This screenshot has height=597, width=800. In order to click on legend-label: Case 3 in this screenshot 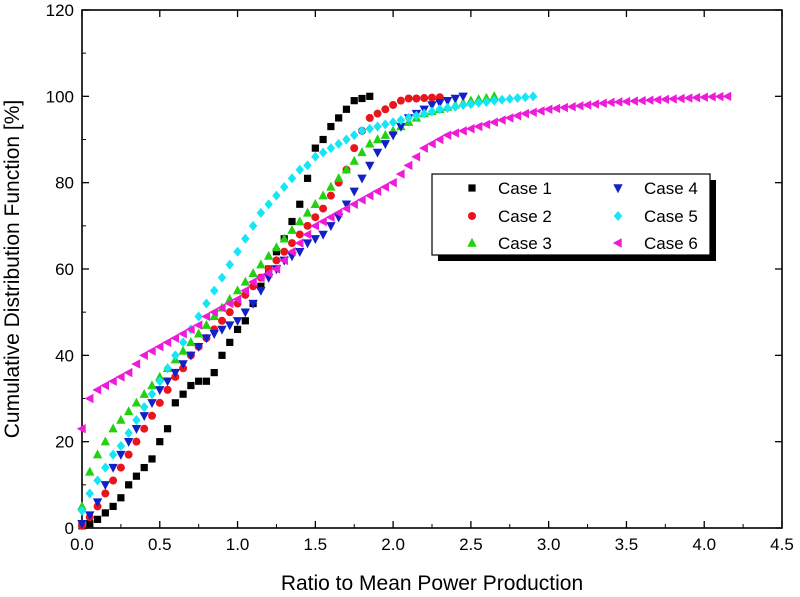, I will do `click(525, 243)`.